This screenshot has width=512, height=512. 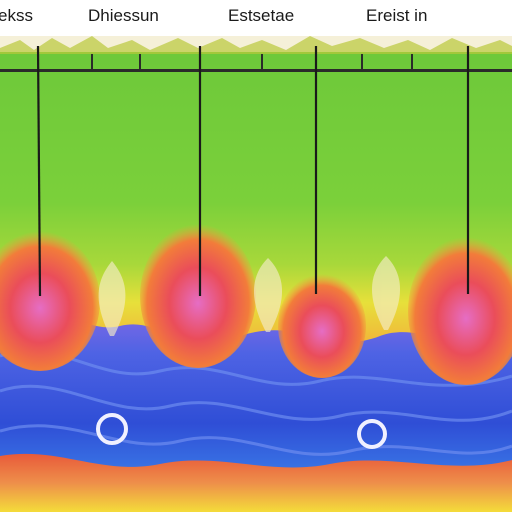 What do you see at coordinates (252, 62) in the screenshot?
I see `bar-ticks` at bounding box center [252, 62].